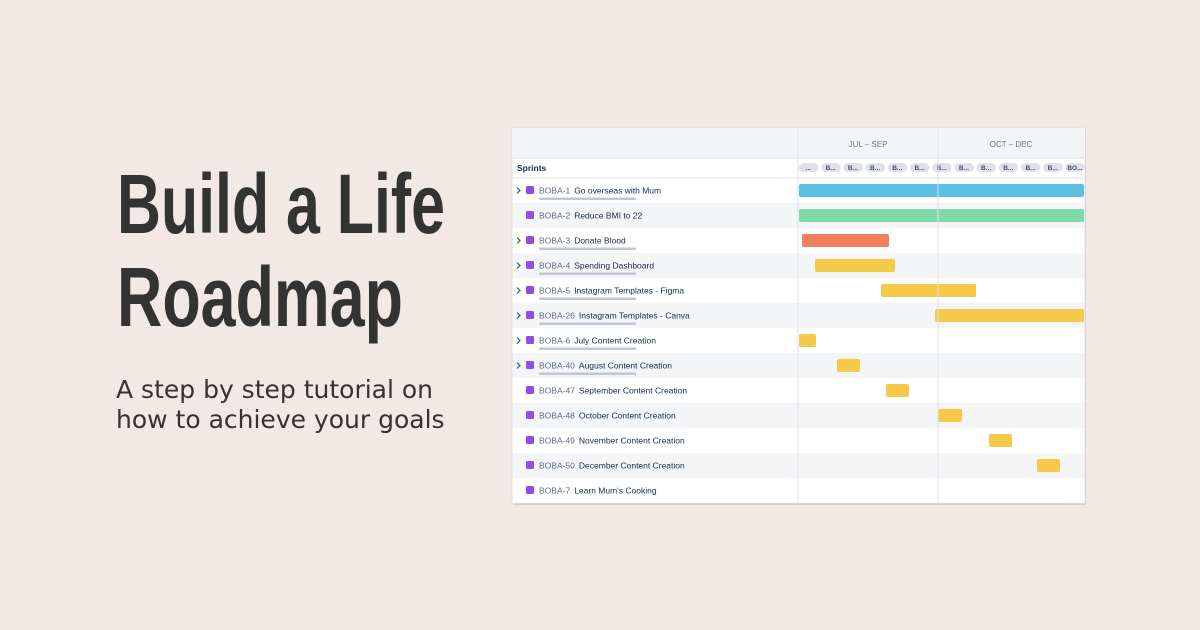 The image size is (1200, 630). Describe the element at coordinates (632, 466) in the screenshot. I see `issue-name: December Content Creation` at that location.